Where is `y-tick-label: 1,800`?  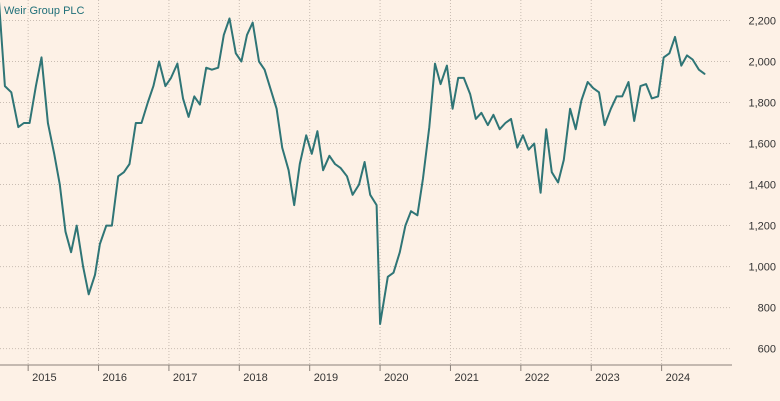 y-tick-label: 1,800 is located at coordinates (762, 104).